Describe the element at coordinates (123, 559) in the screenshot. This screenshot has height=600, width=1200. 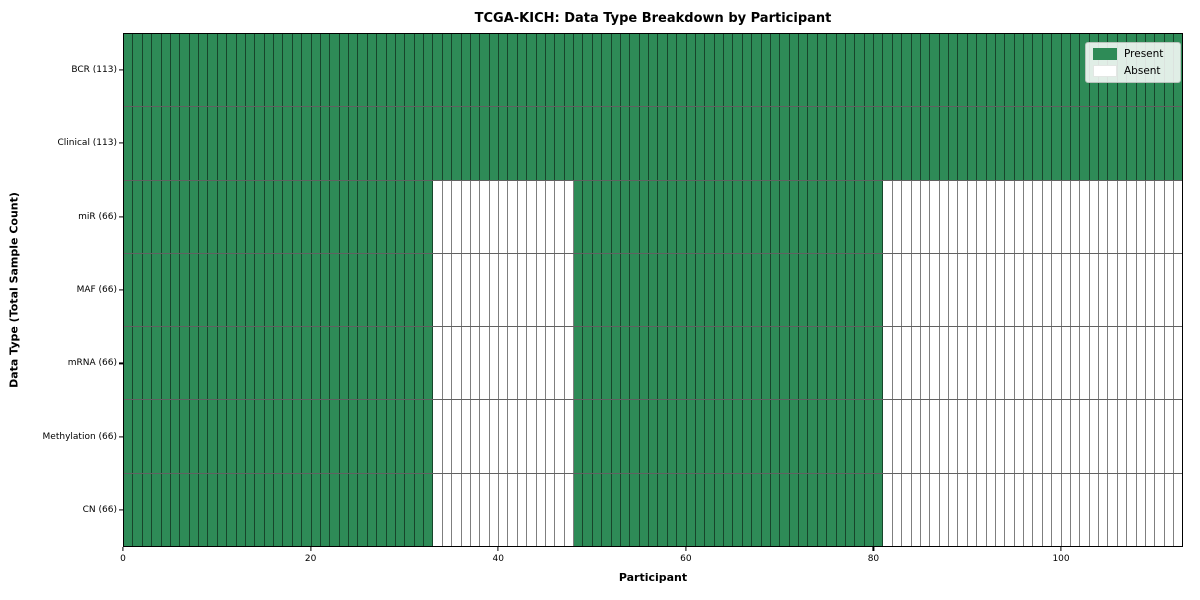
I see `x-tick-label-0: 0` at that location.